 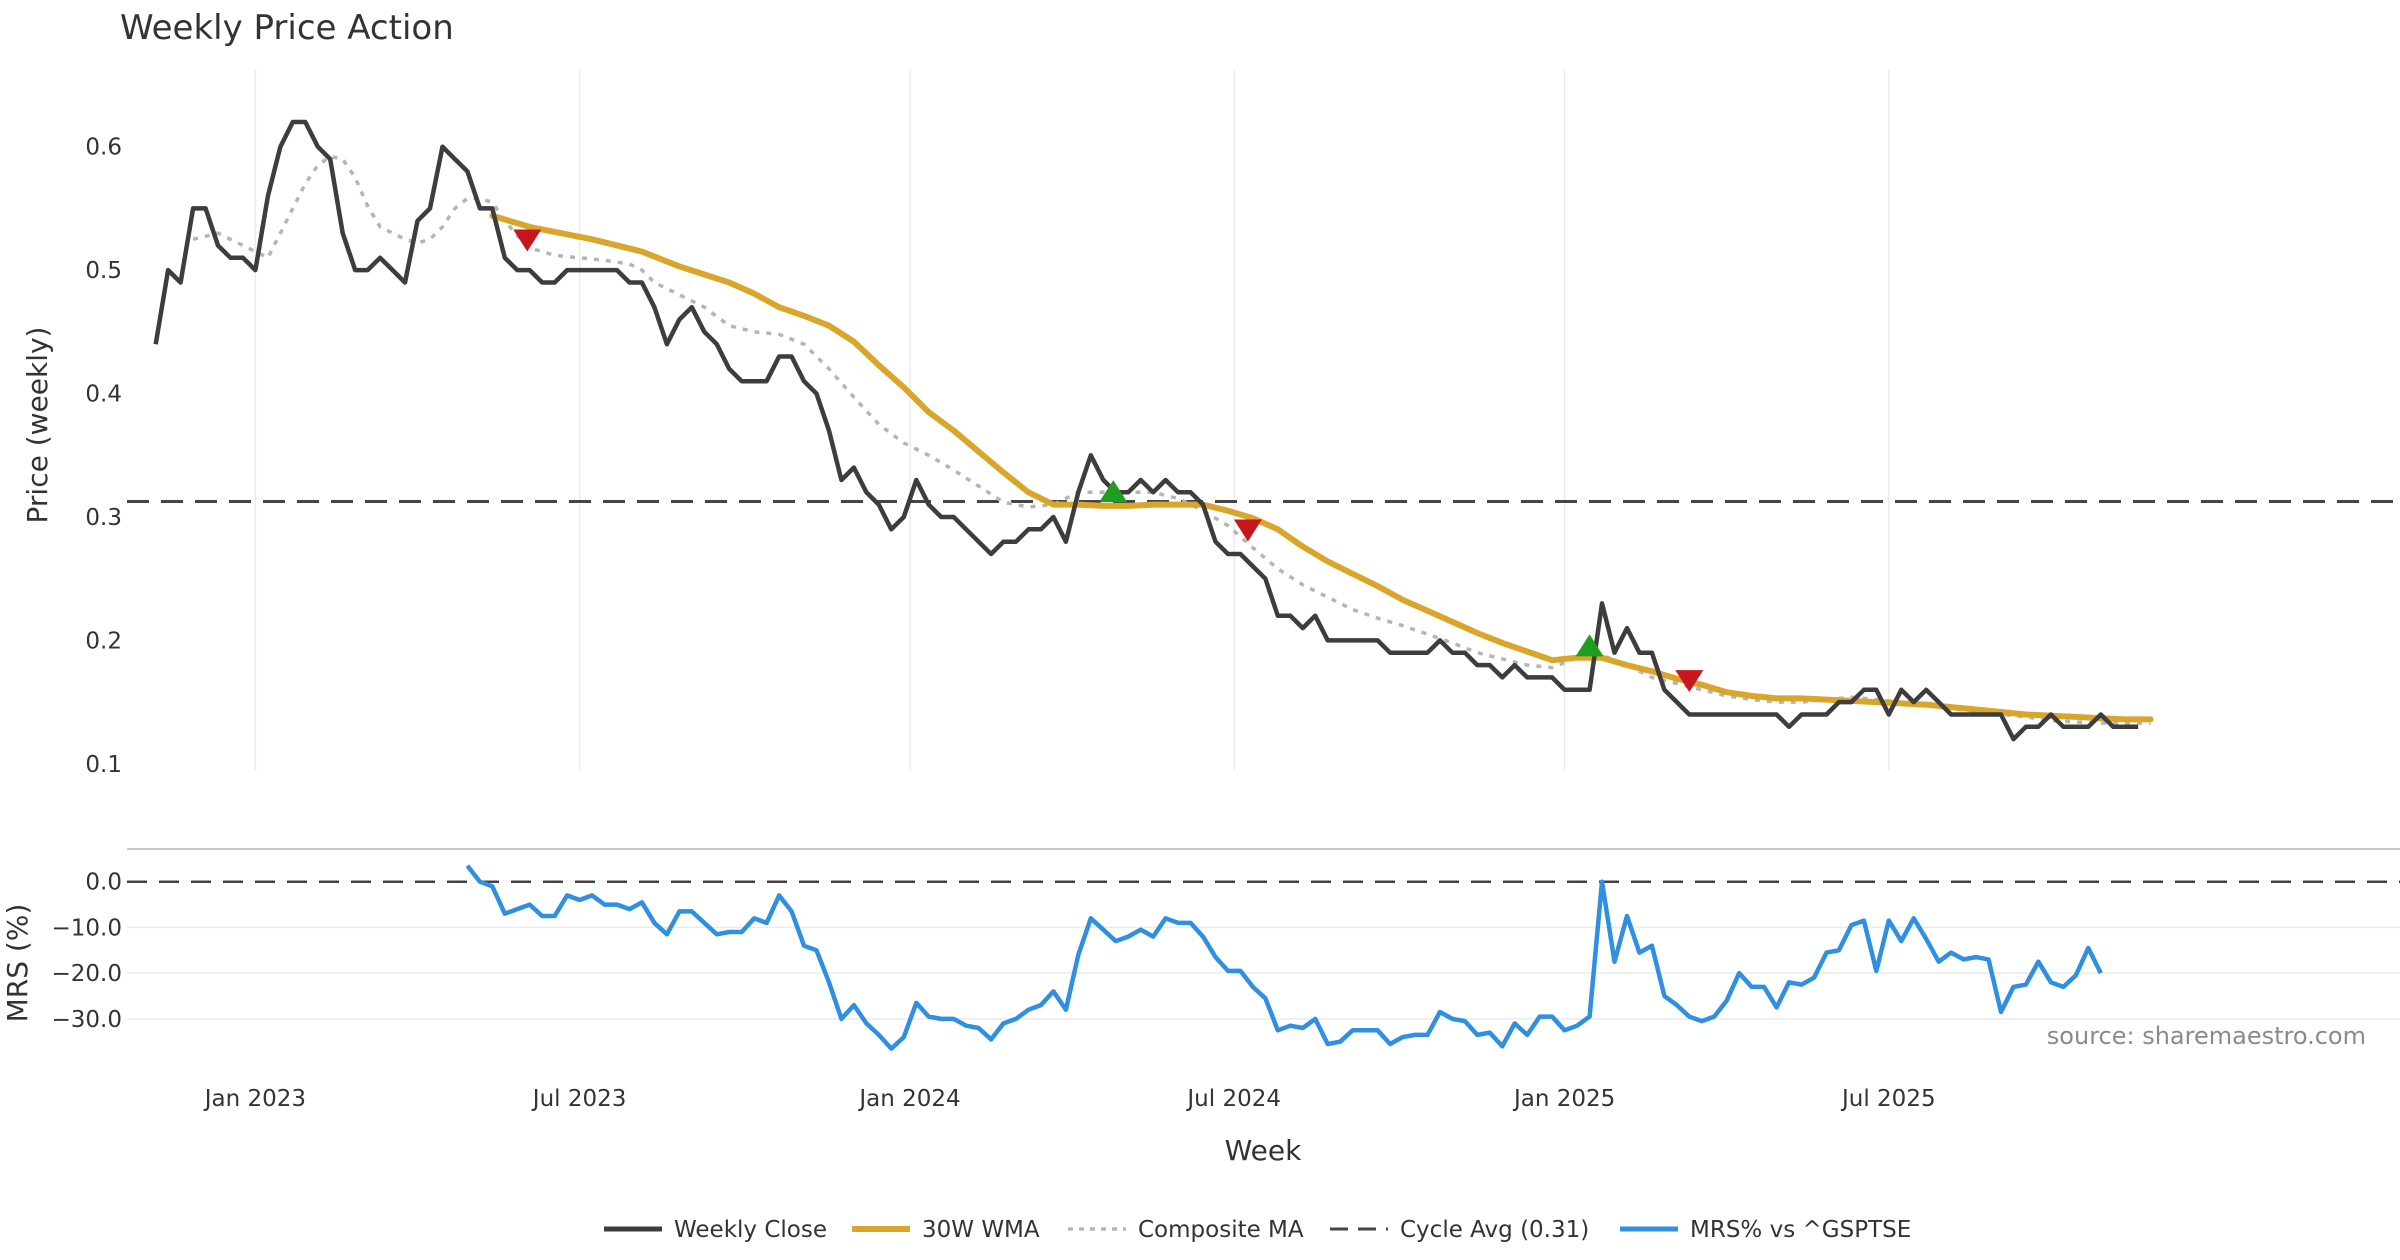 I want to click on mrs-y-ticks: 0.0 −10.0 −20.0 −30.0, so click(x=87, y=951).